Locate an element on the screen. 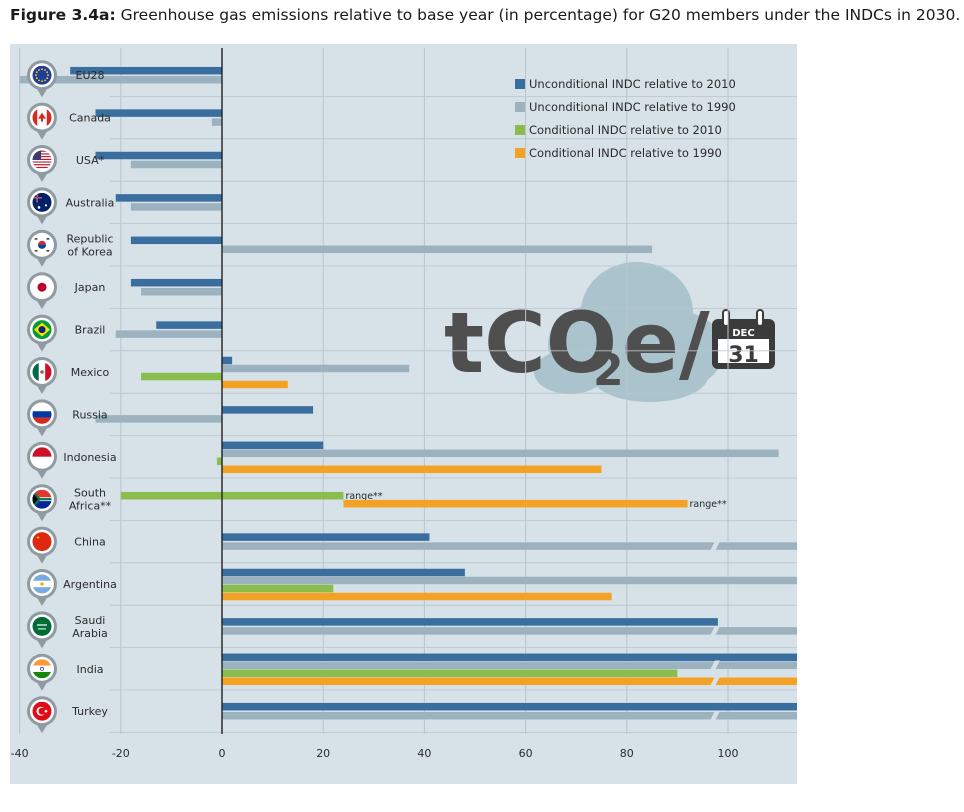 The height and width of the screenshot is (812, 964). pin-usa is located at coordinates (42, 163).